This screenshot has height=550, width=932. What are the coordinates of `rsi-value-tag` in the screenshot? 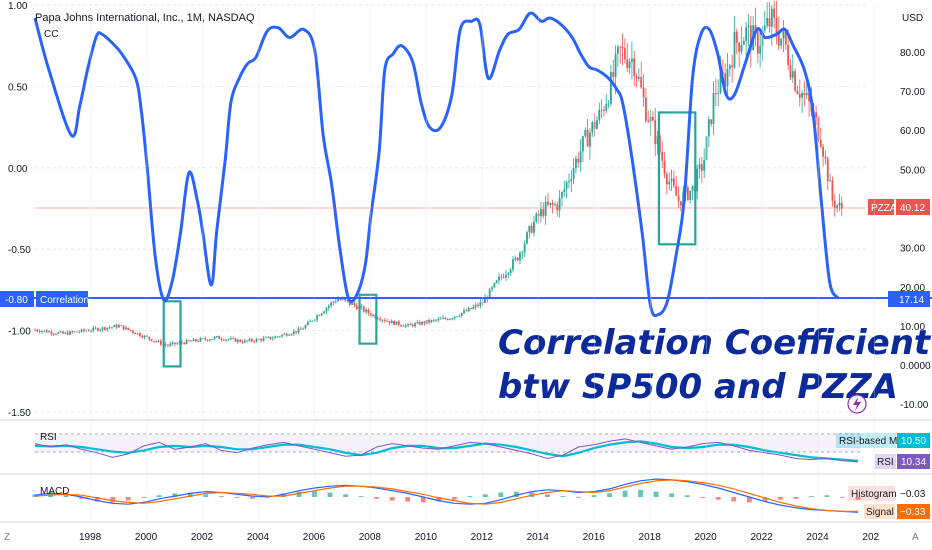 It's located at (913, 461).